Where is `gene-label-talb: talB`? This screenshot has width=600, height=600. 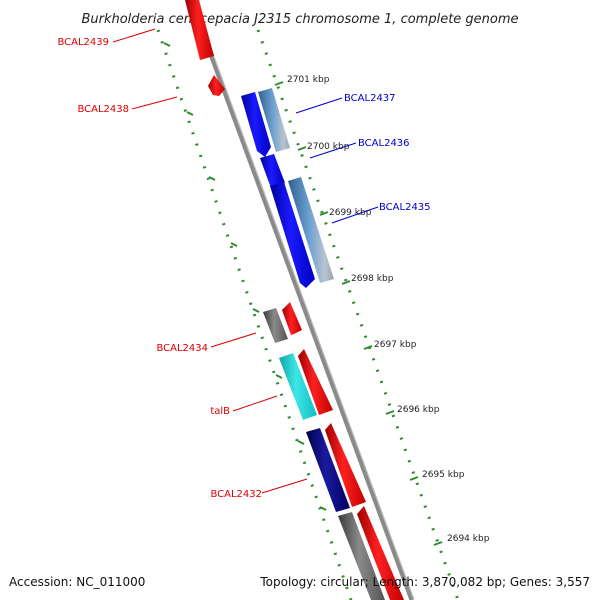
gene-label-talb: talB is located at coordinates (220, 411).